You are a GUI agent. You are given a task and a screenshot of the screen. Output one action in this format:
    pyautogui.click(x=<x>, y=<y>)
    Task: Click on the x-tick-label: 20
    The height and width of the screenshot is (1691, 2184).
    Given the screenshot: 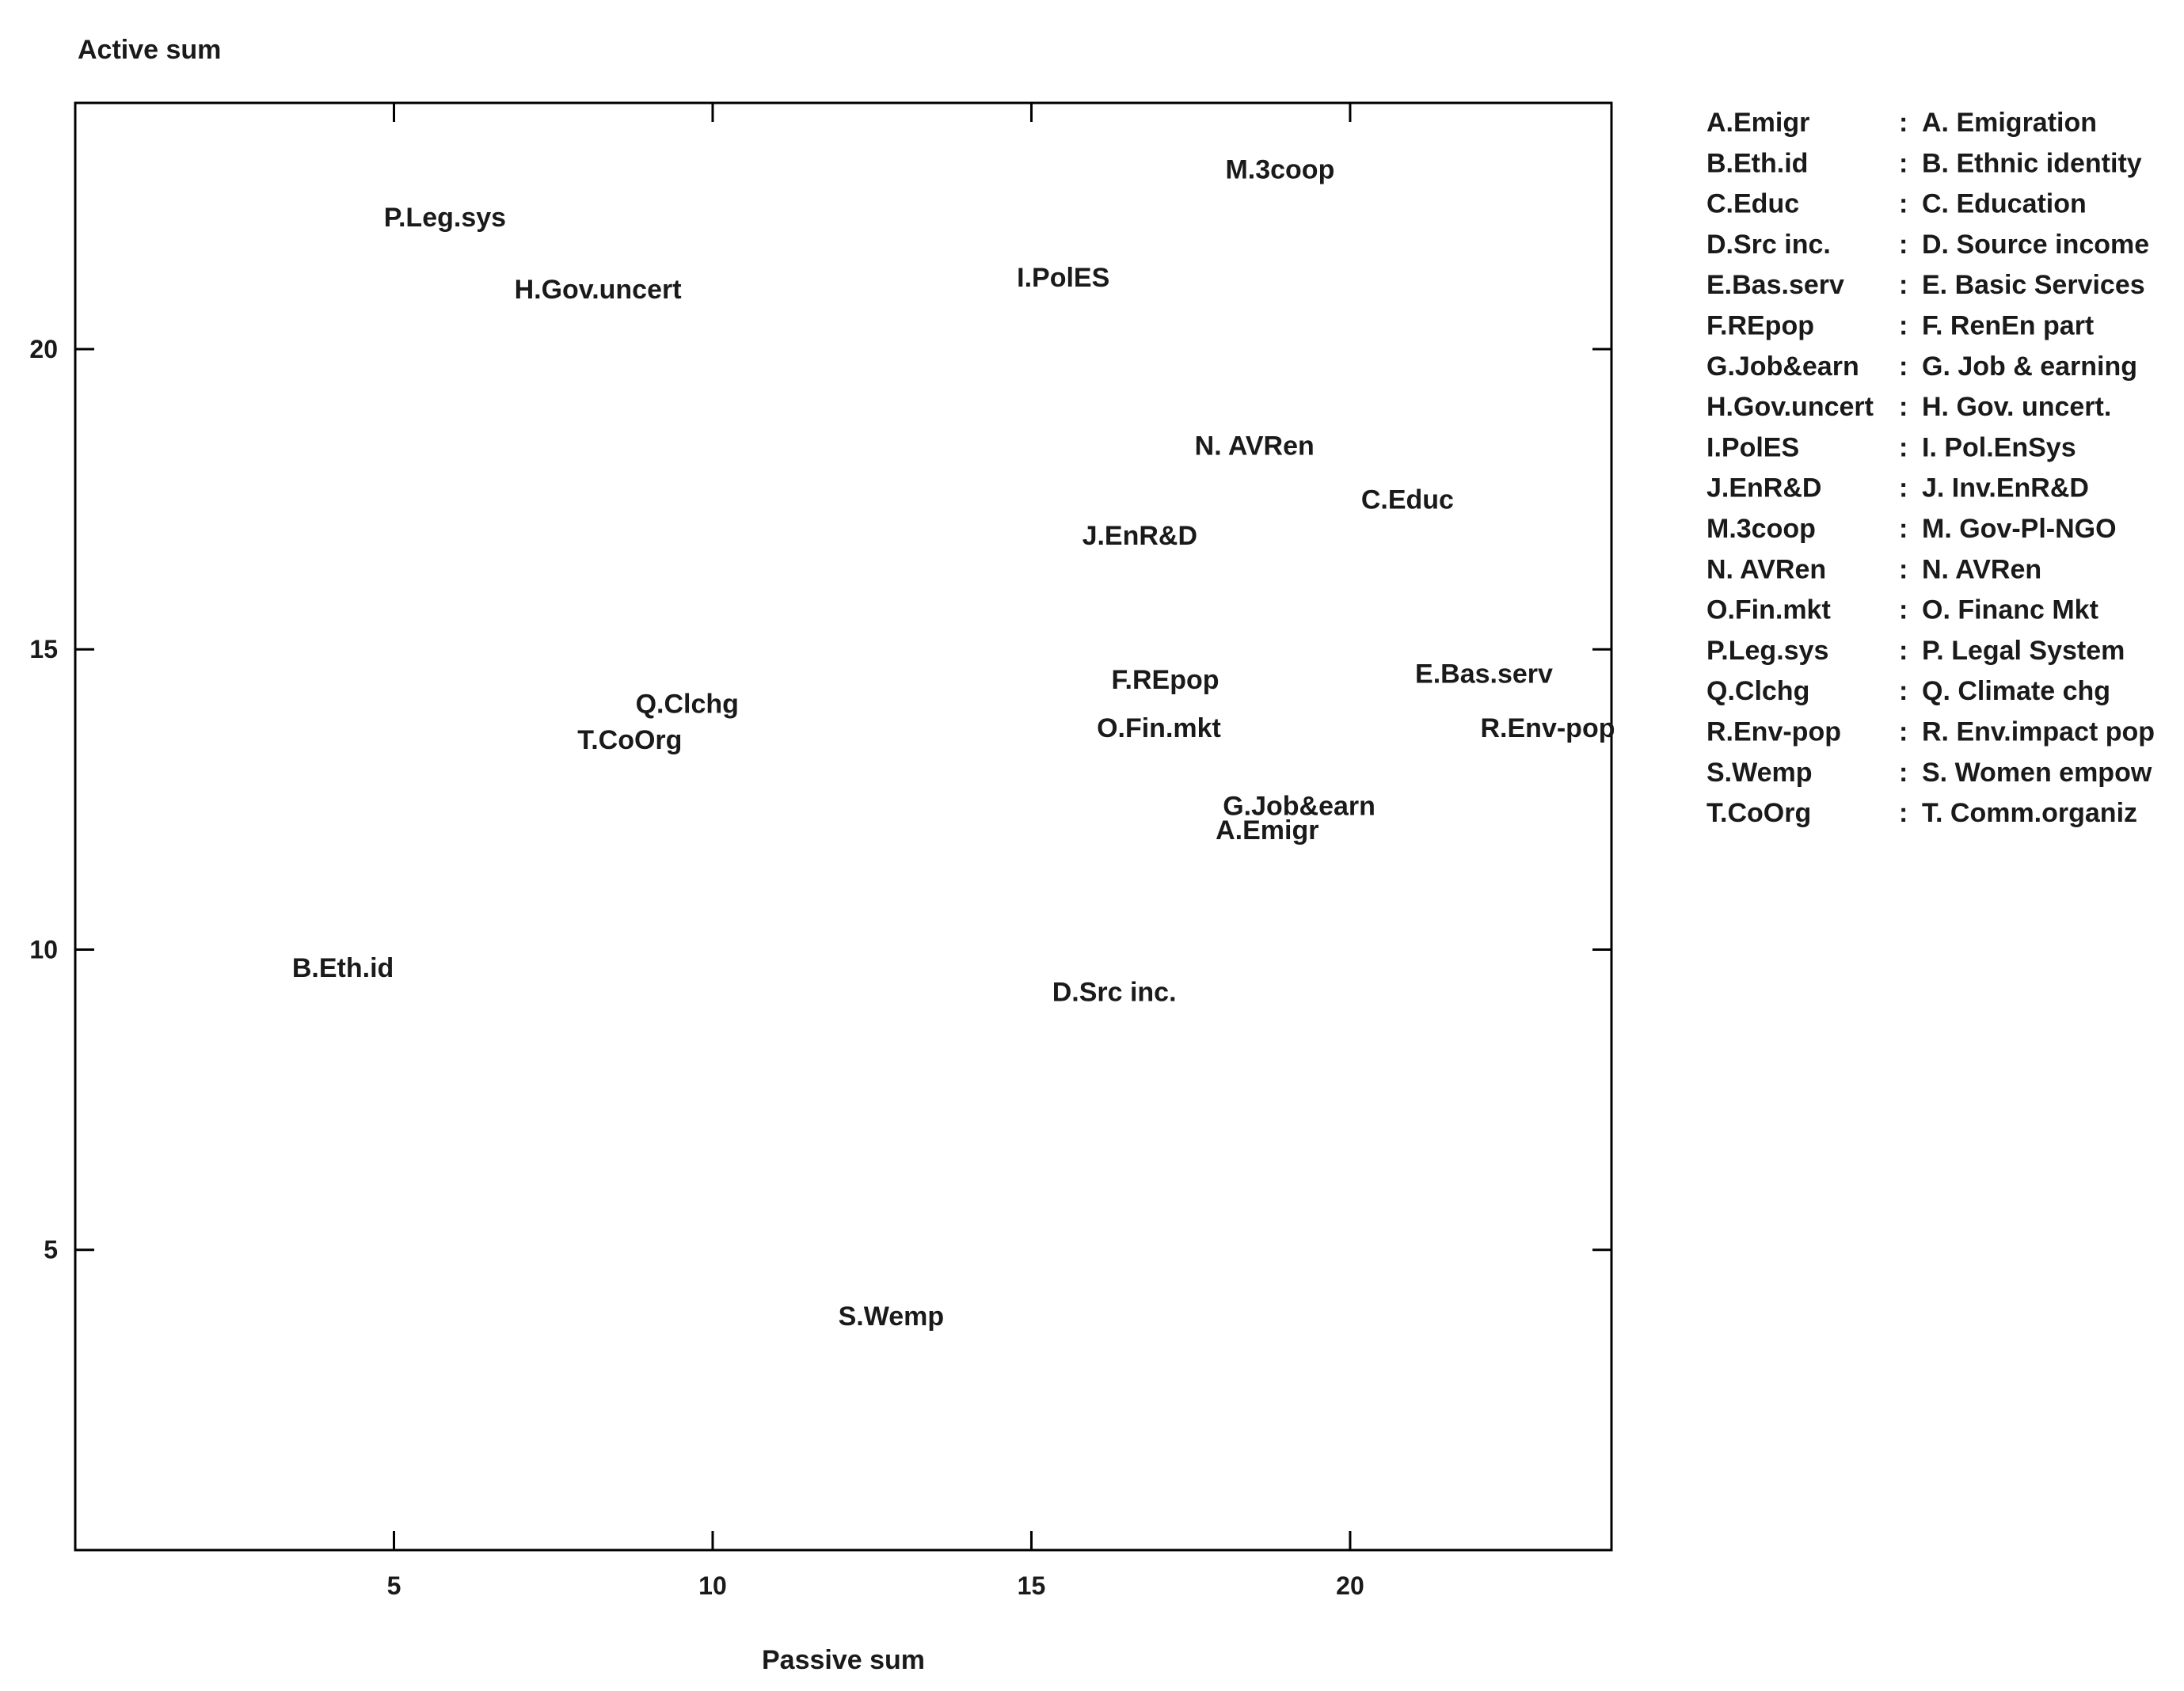 What is the action you would take?
    pyautogui.click(x=1350, y=1585)
    